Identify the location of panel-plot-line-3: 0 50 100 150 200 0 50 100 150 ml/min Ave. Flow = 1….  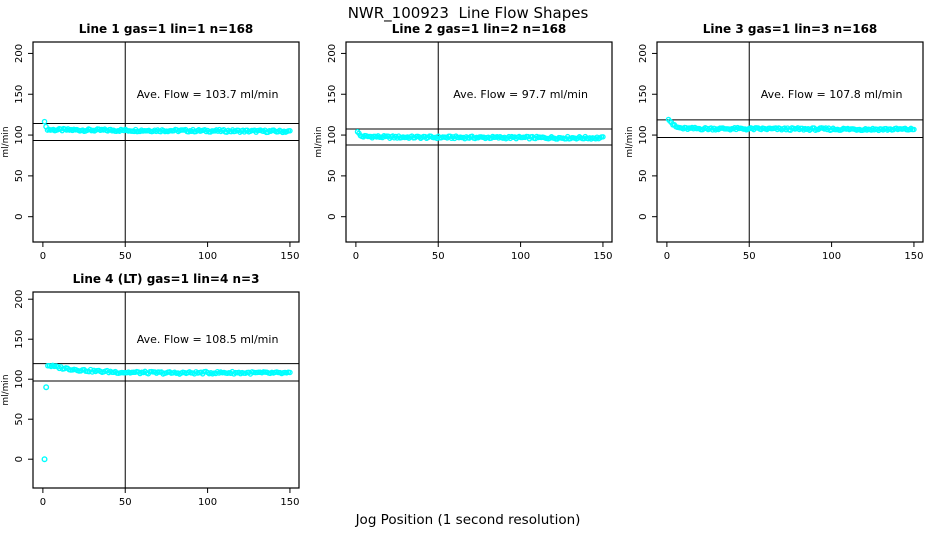
(774, 151).